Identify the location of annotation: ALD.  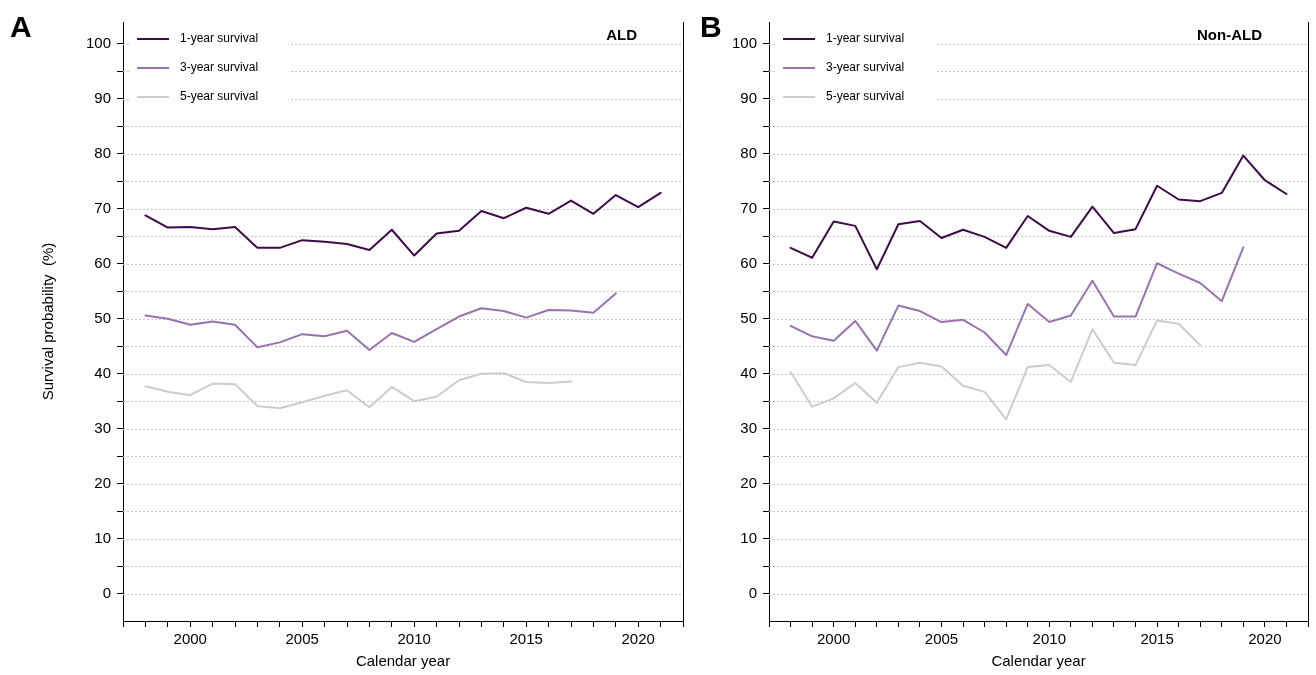
(622, 35).